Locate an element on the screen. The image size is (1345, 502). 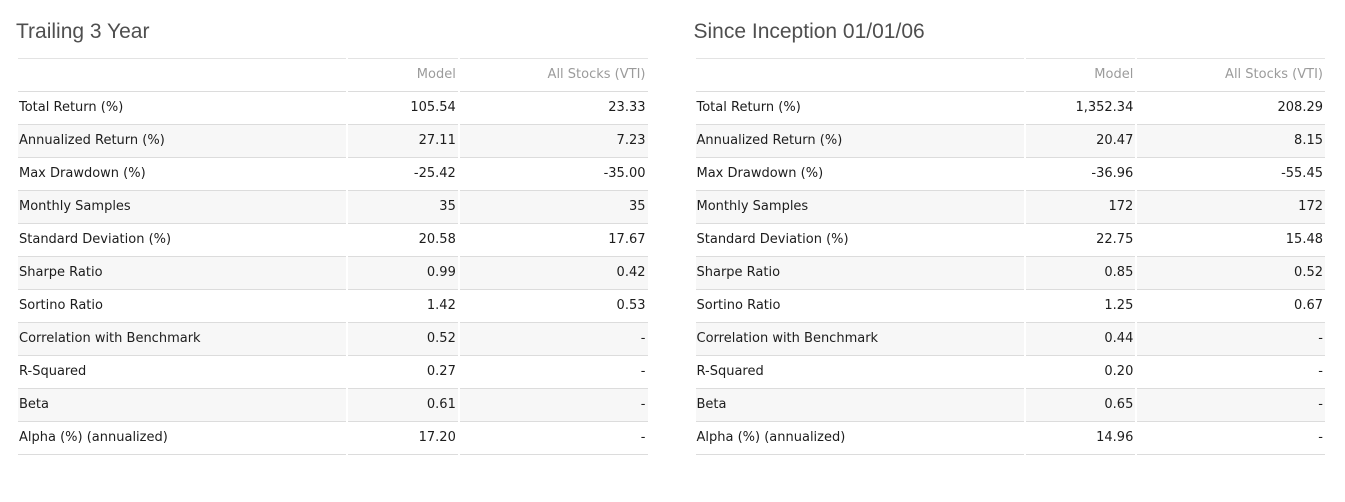
benchmark-value: 23.33 is located at coordinates (553, 108).